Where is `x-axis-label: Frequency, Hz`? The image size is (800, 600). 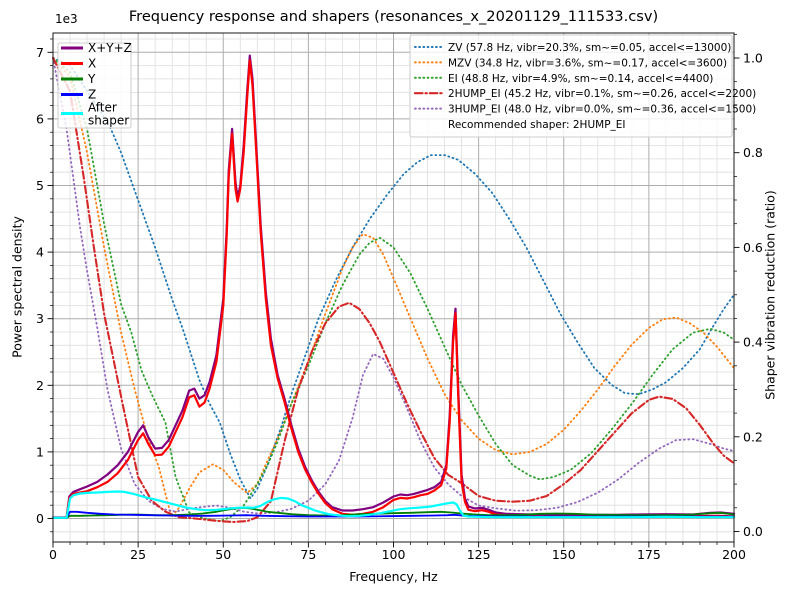
x-axis-label: Frequency, Hz is located at coordinates (393, 576).